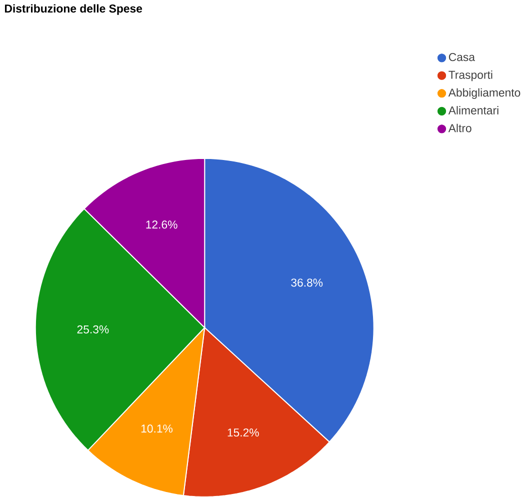  I want to click on data-label: 25.3%, so click(93, 329).